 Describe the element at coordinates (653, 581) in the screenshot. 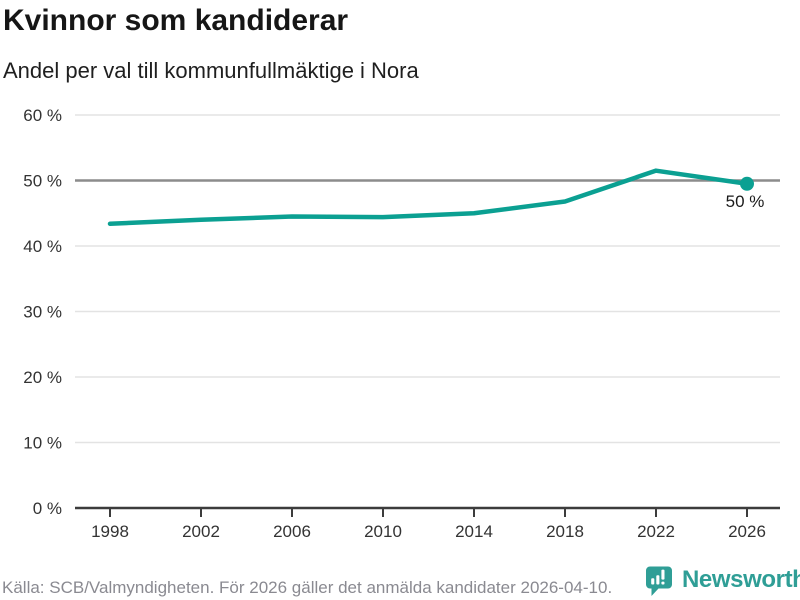

I see `logo-bar-small` at that location.